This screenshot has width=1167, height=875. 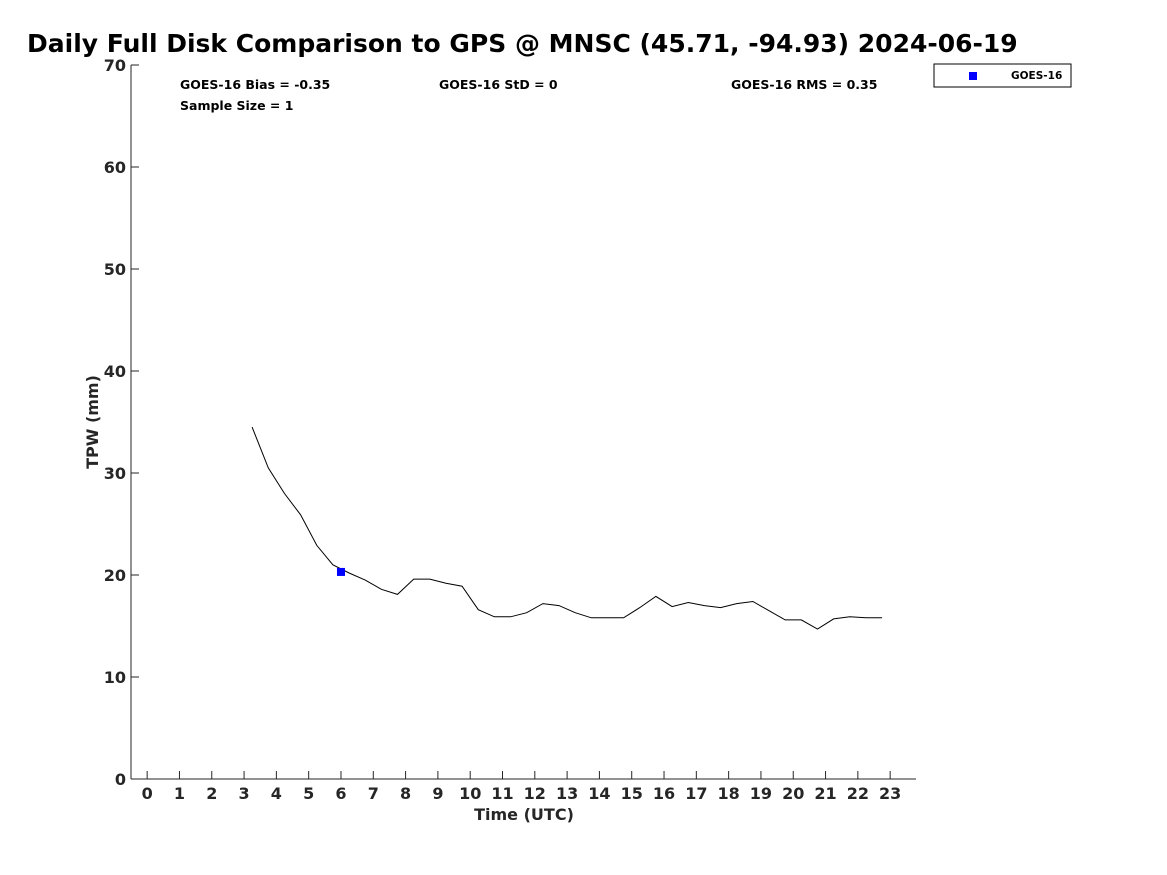 What do you see at coordinates (120, 779) in the screenshot?
I see `y-tick-label: 0` at bounding box center [120, 779].